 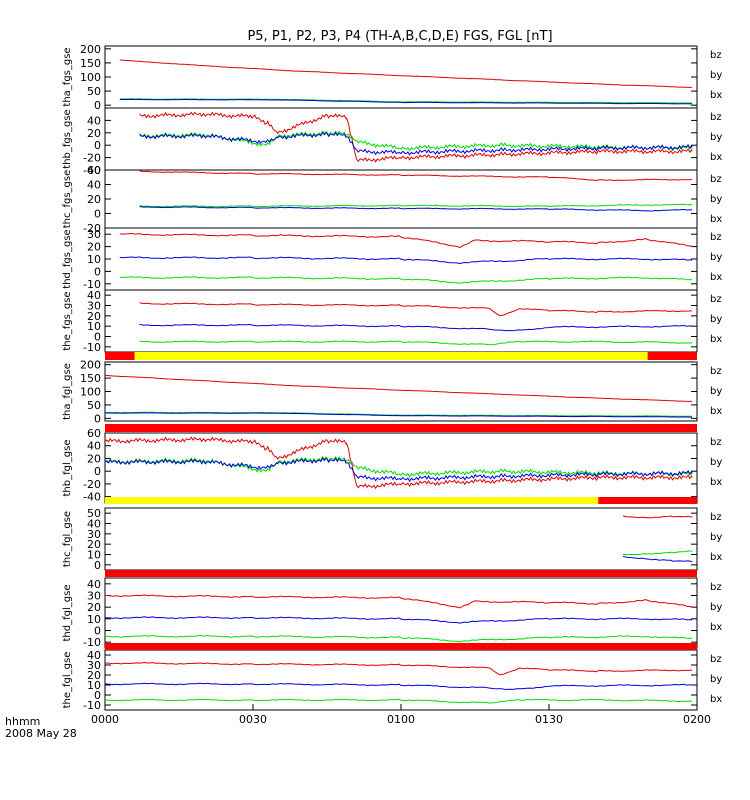 What do you see at coordinates (67, 539) in the screenshot?
I see `y-axis-label: thc_fgl_gse` at bounding box center [67, 539].